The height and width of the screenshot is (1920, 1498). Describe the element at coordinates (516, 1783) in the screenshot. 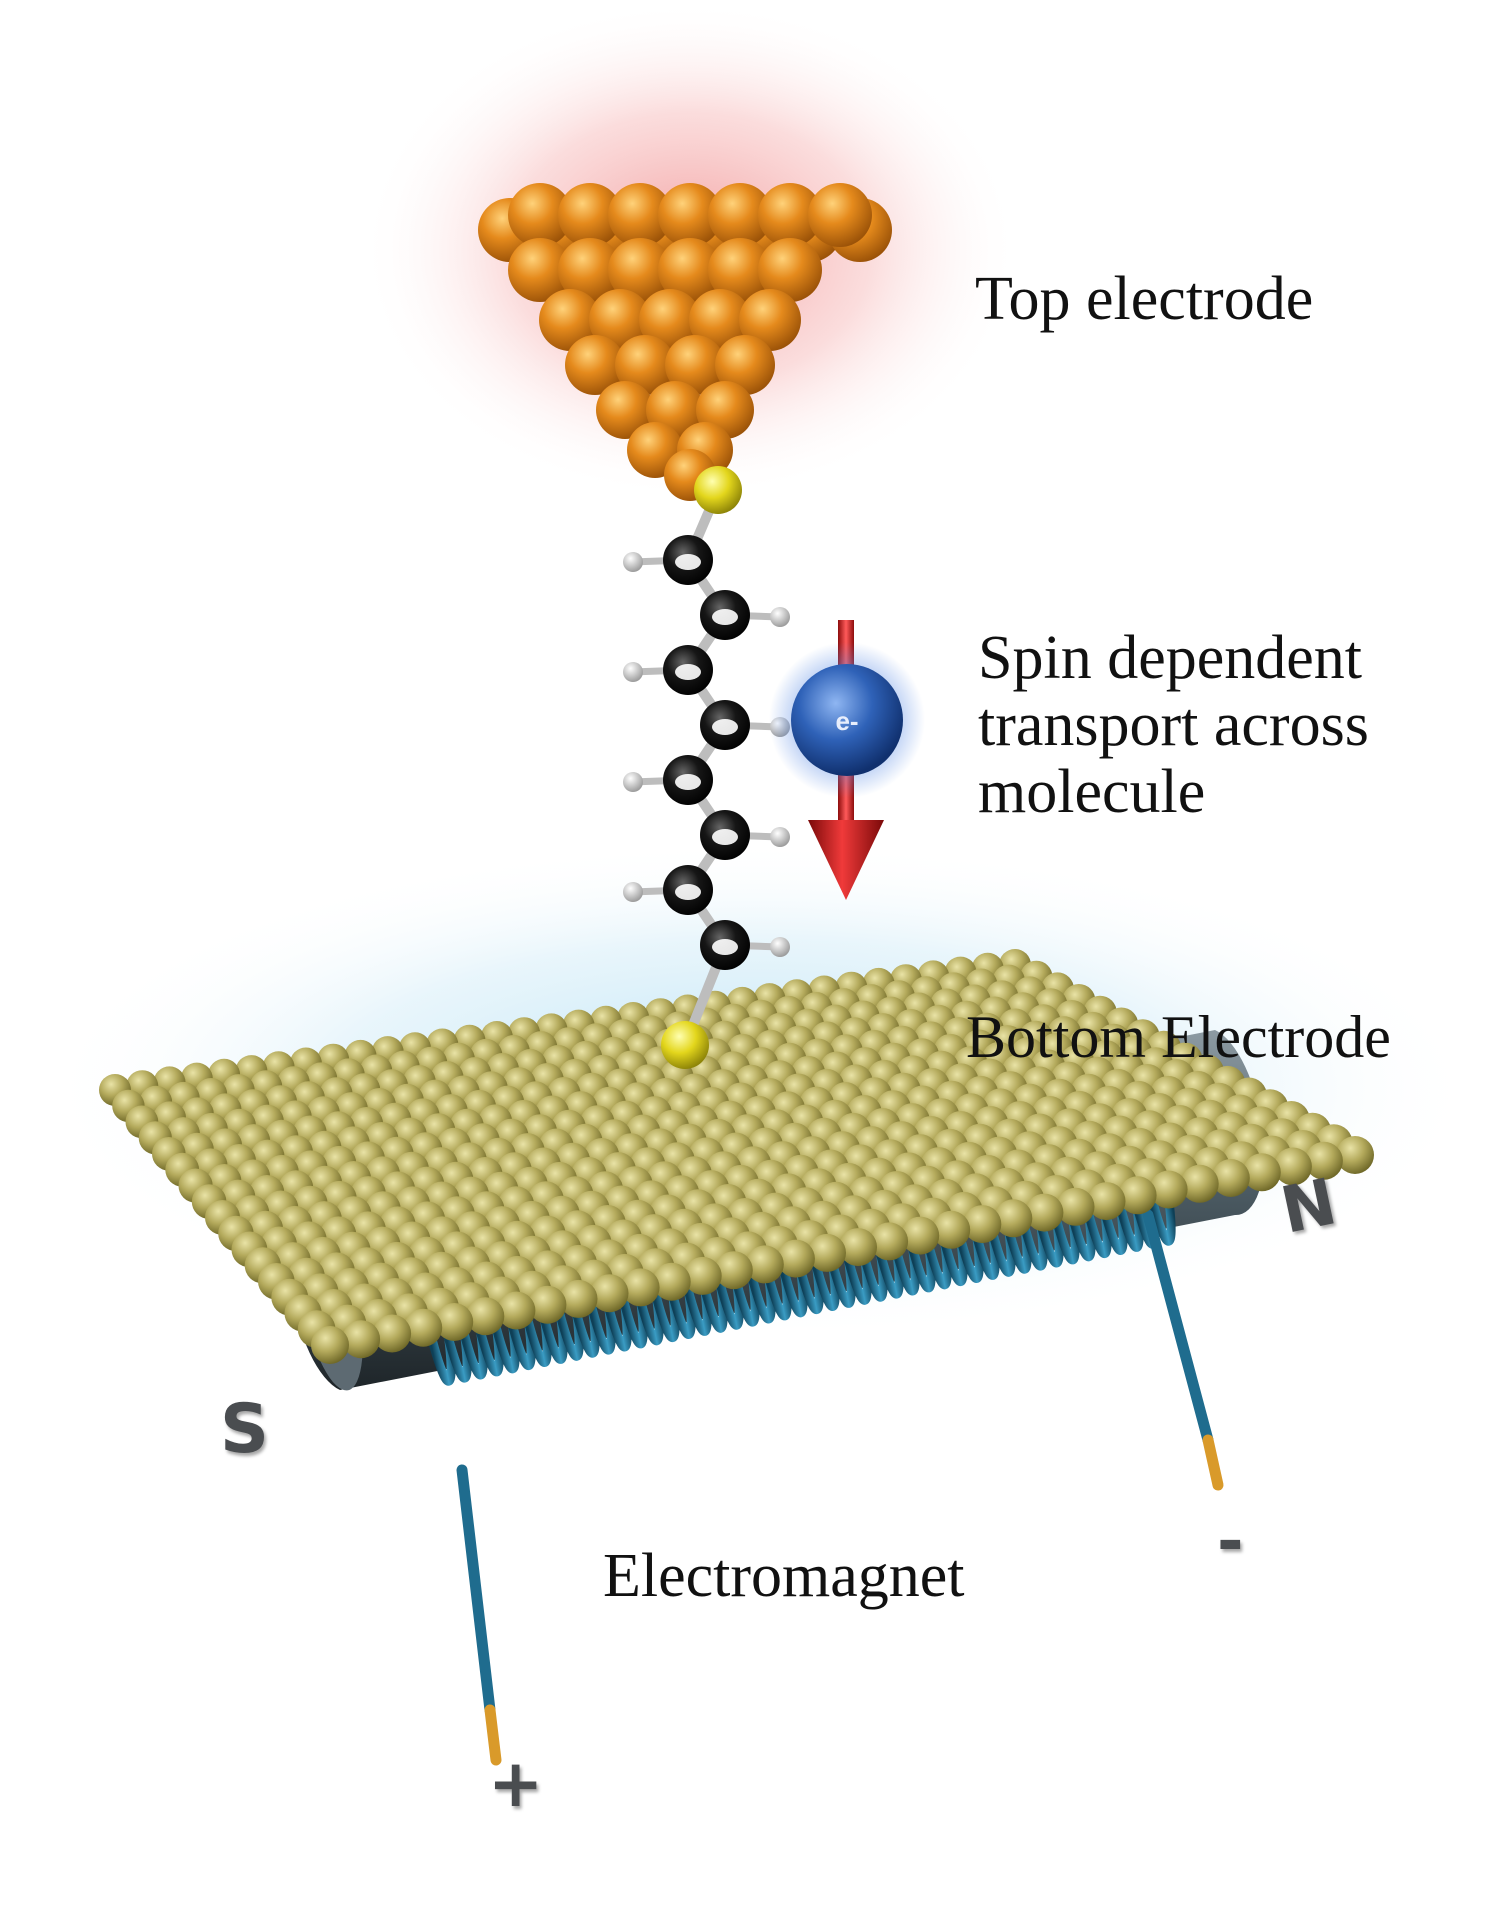

I see `positive-terminal-label: +` at that location.